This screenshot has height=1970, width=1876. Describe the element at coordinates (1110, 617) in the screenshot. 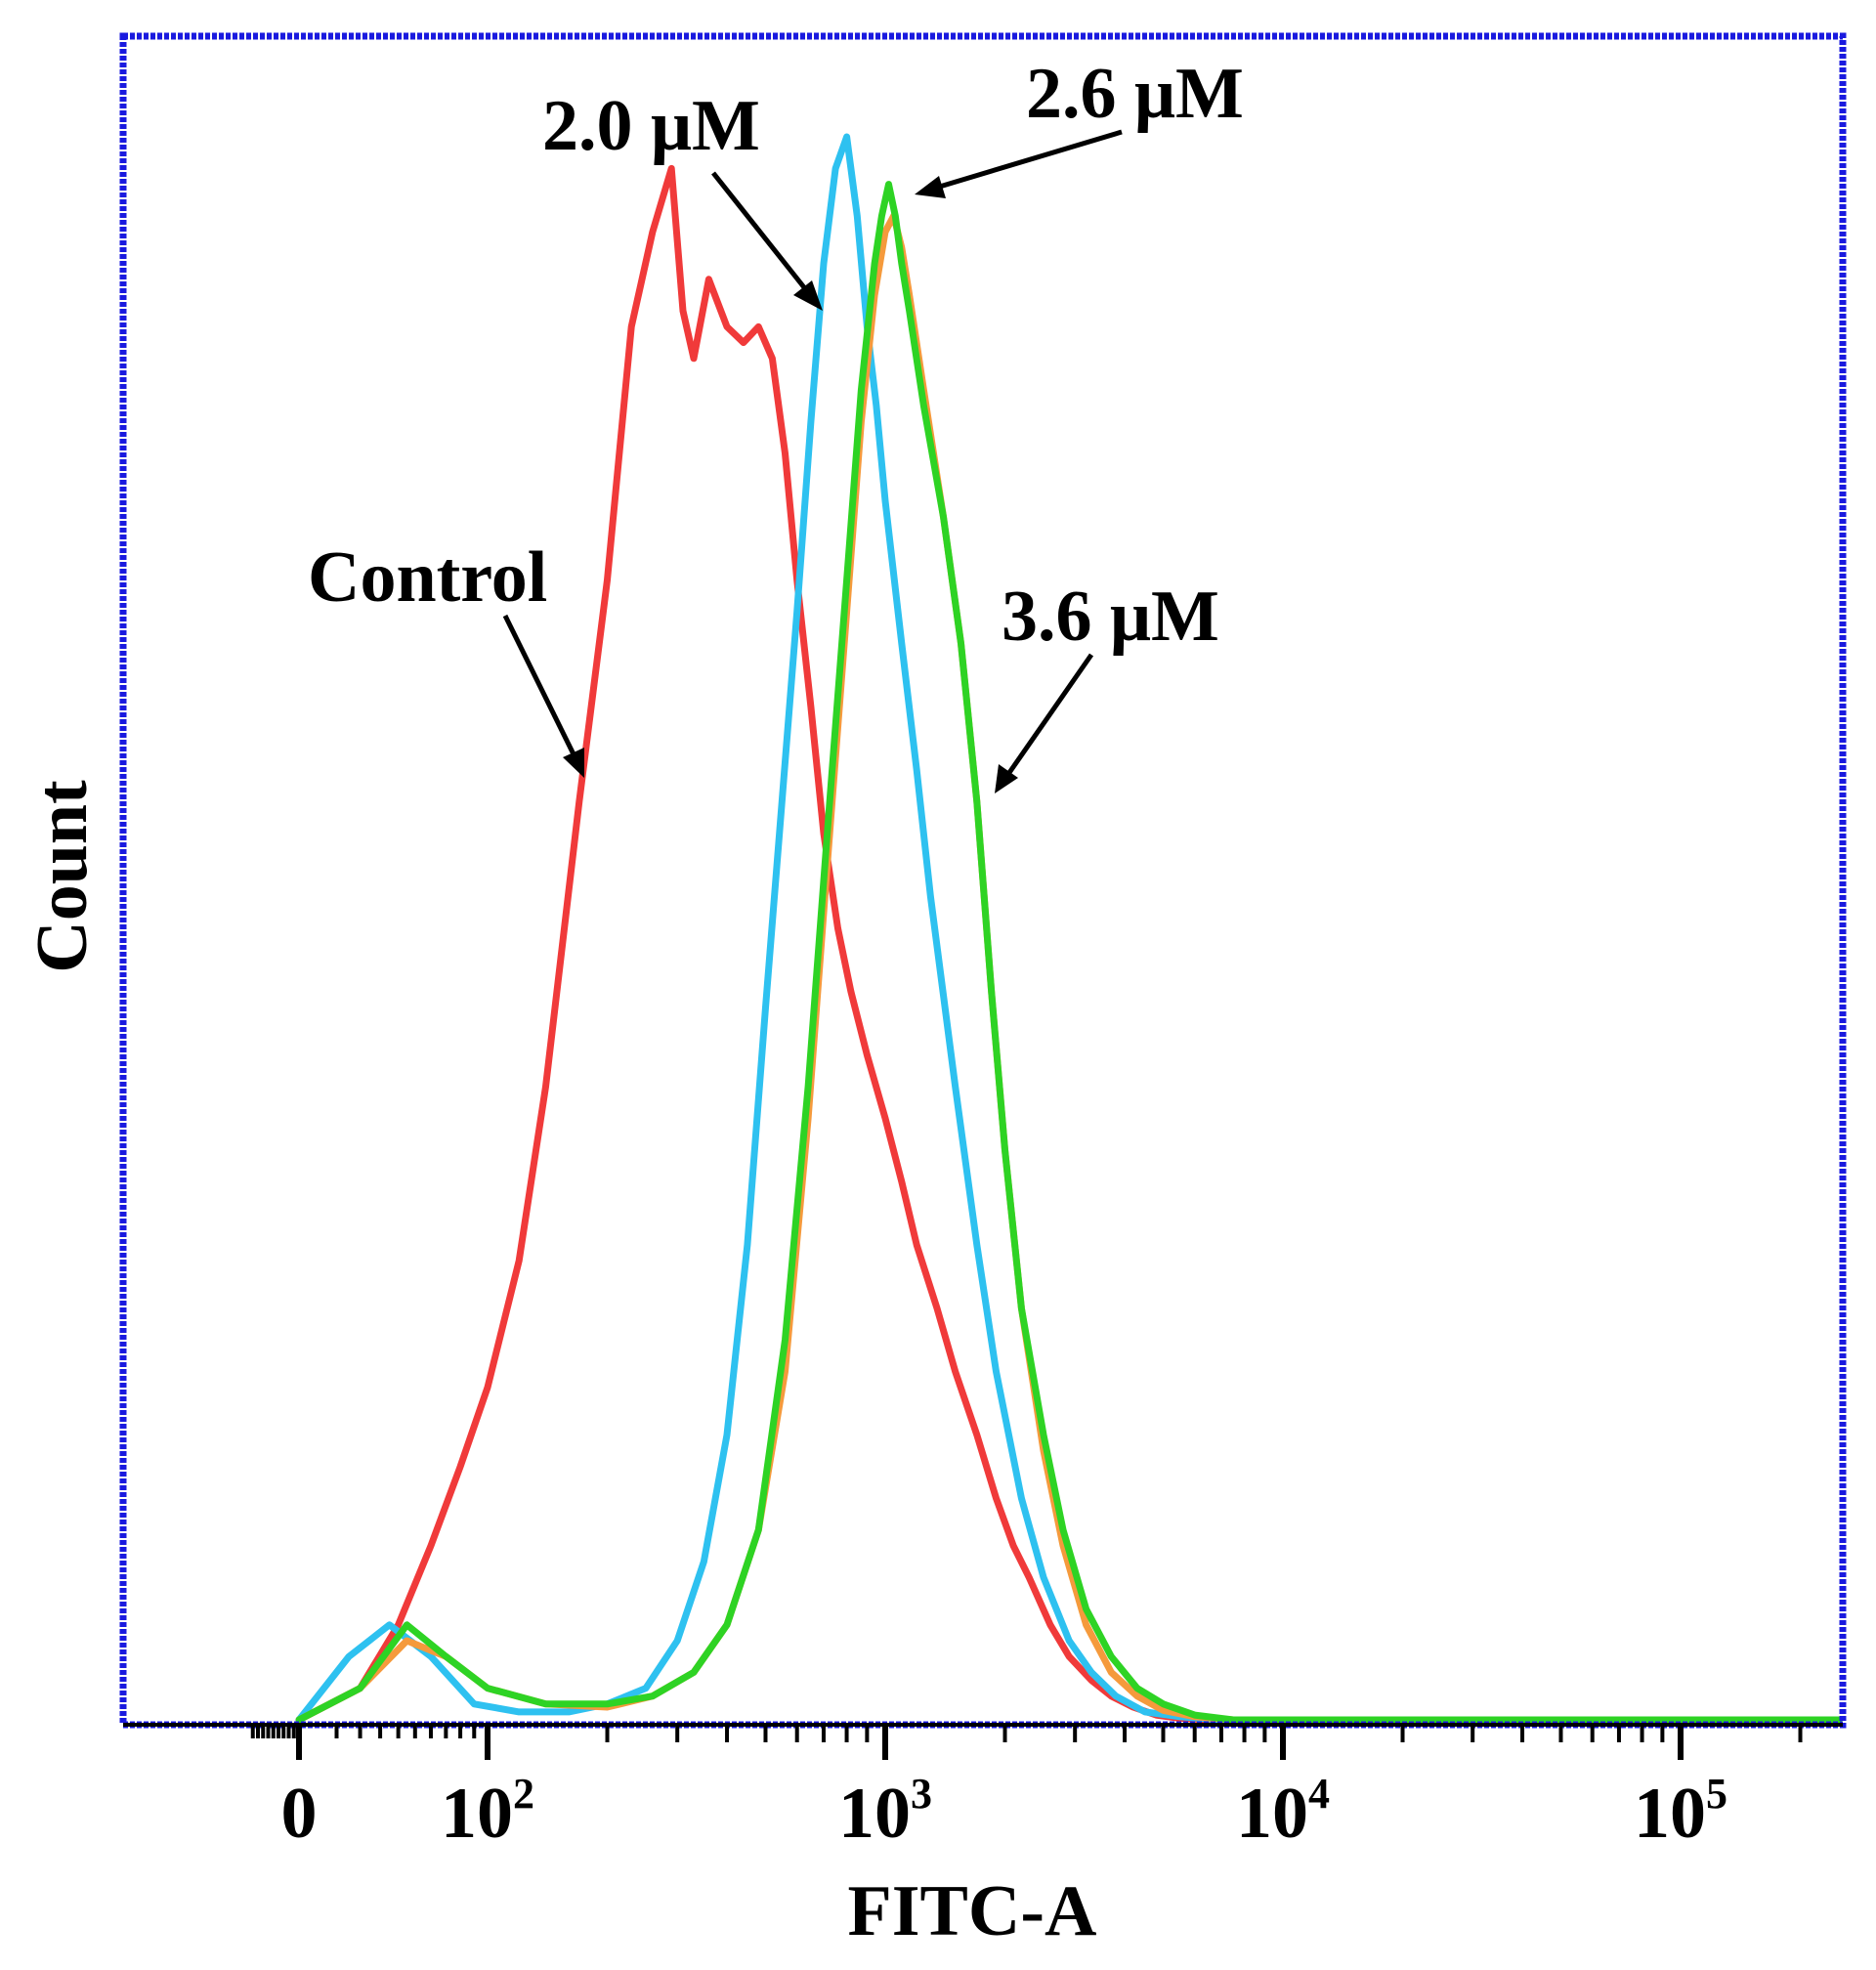

I see `annotation-3-6-um: 3.6 μM` at that location.